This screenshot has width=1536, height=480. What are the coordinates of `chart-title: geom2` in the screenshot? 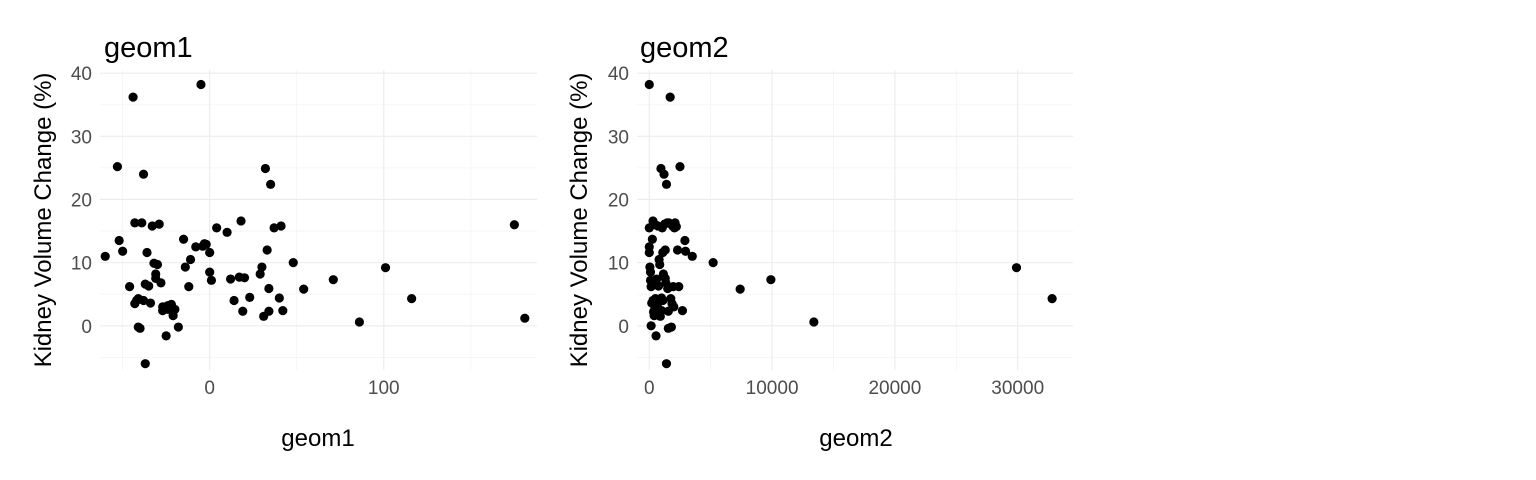 It's located at (684, 48).